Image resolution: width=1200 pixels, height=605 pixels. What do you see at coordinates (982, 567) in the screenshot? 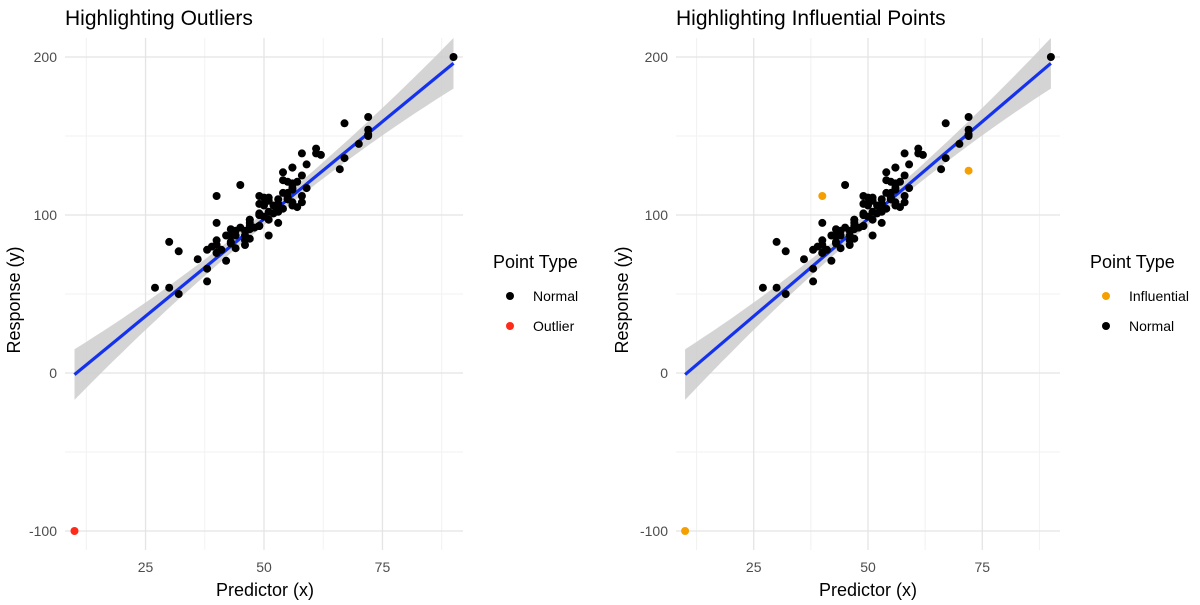
I see `x-tick-label: 75` at bounding box center [982, 567].